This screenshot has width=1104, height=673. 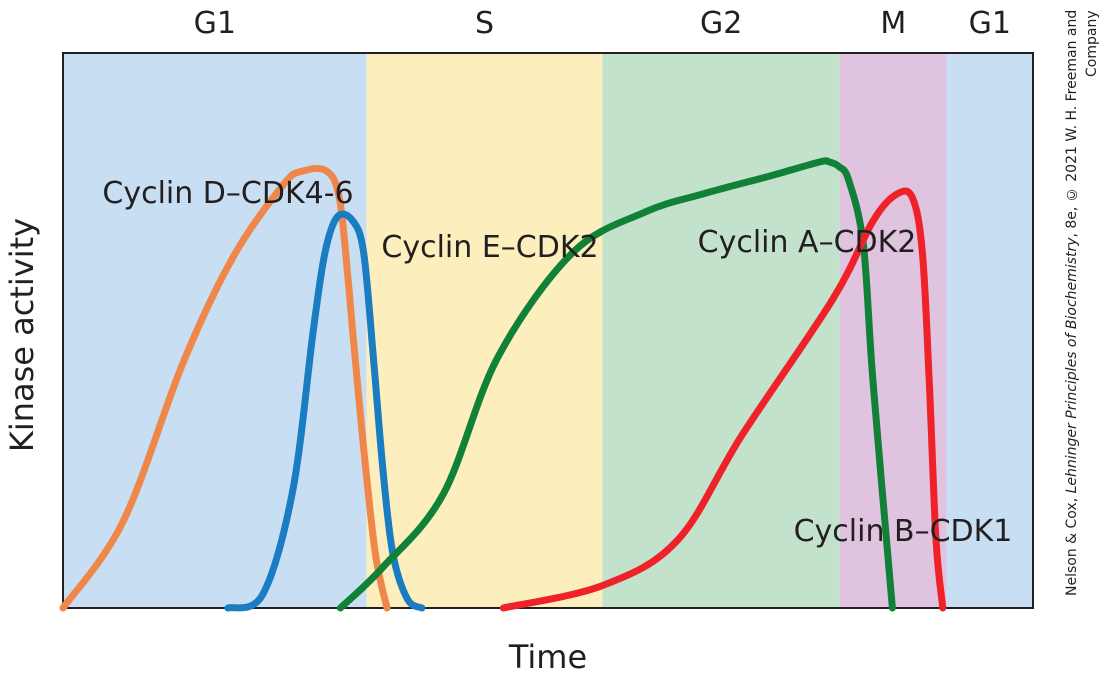 I want to click on series-label-cyclin-e-cdk2: Cyclin E–CDK2, so click(x=489, y=247).